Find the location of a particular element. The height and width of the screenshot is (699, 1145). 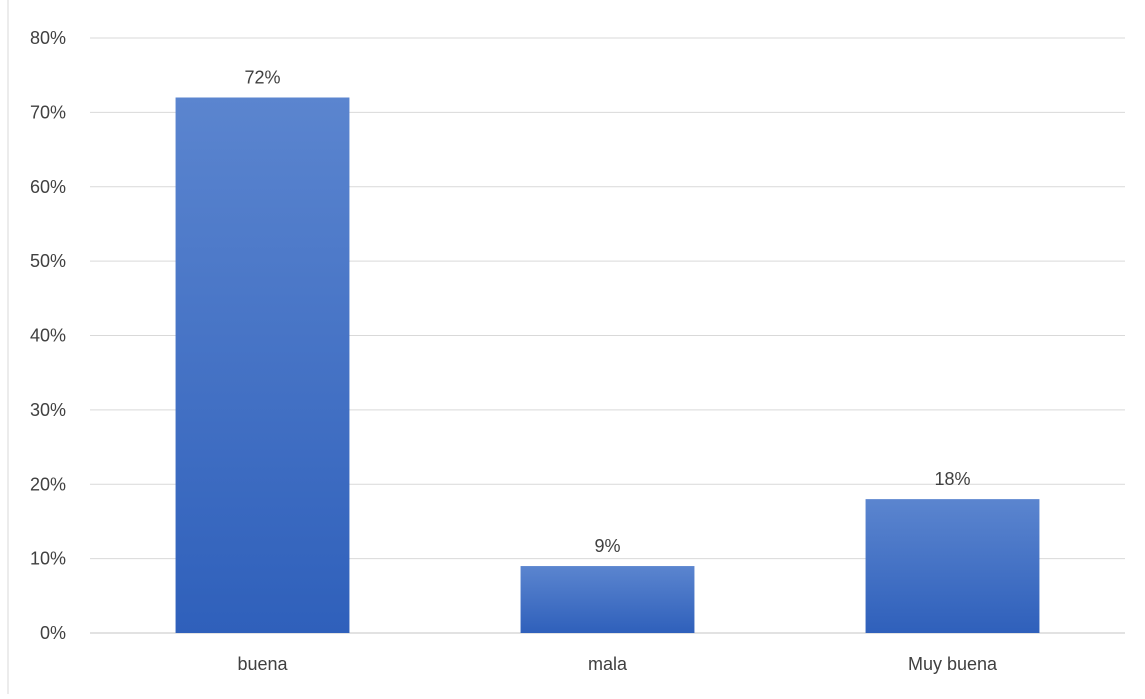

x-category-label: mala is located at coordinates (608, 664).